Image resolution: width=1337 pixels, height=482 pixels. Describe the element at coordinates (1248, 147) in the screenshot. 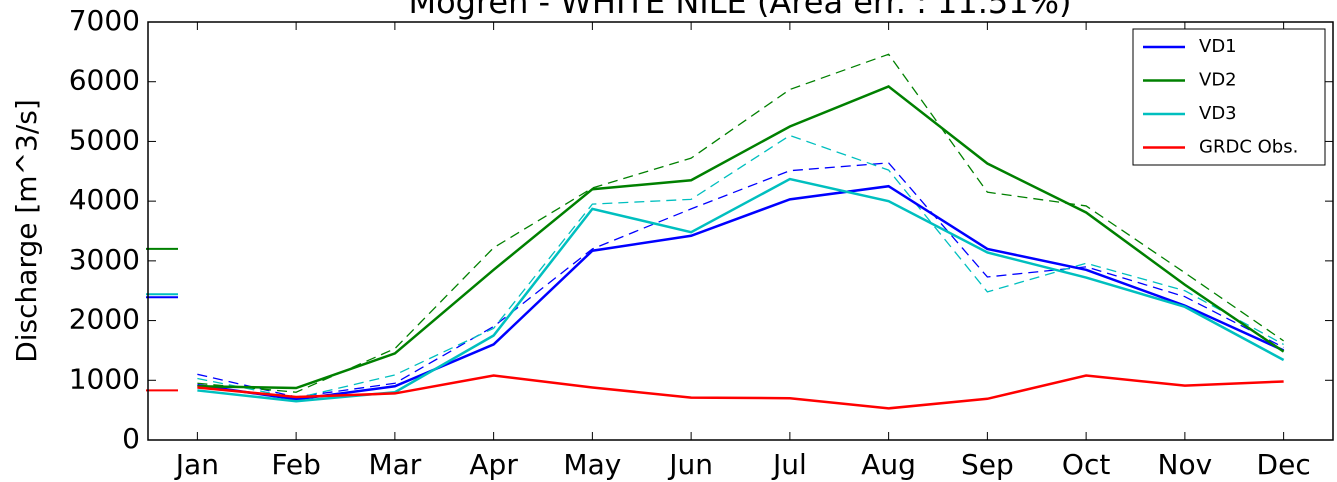

I see `legend-label: GRDC Obs.` at that location.